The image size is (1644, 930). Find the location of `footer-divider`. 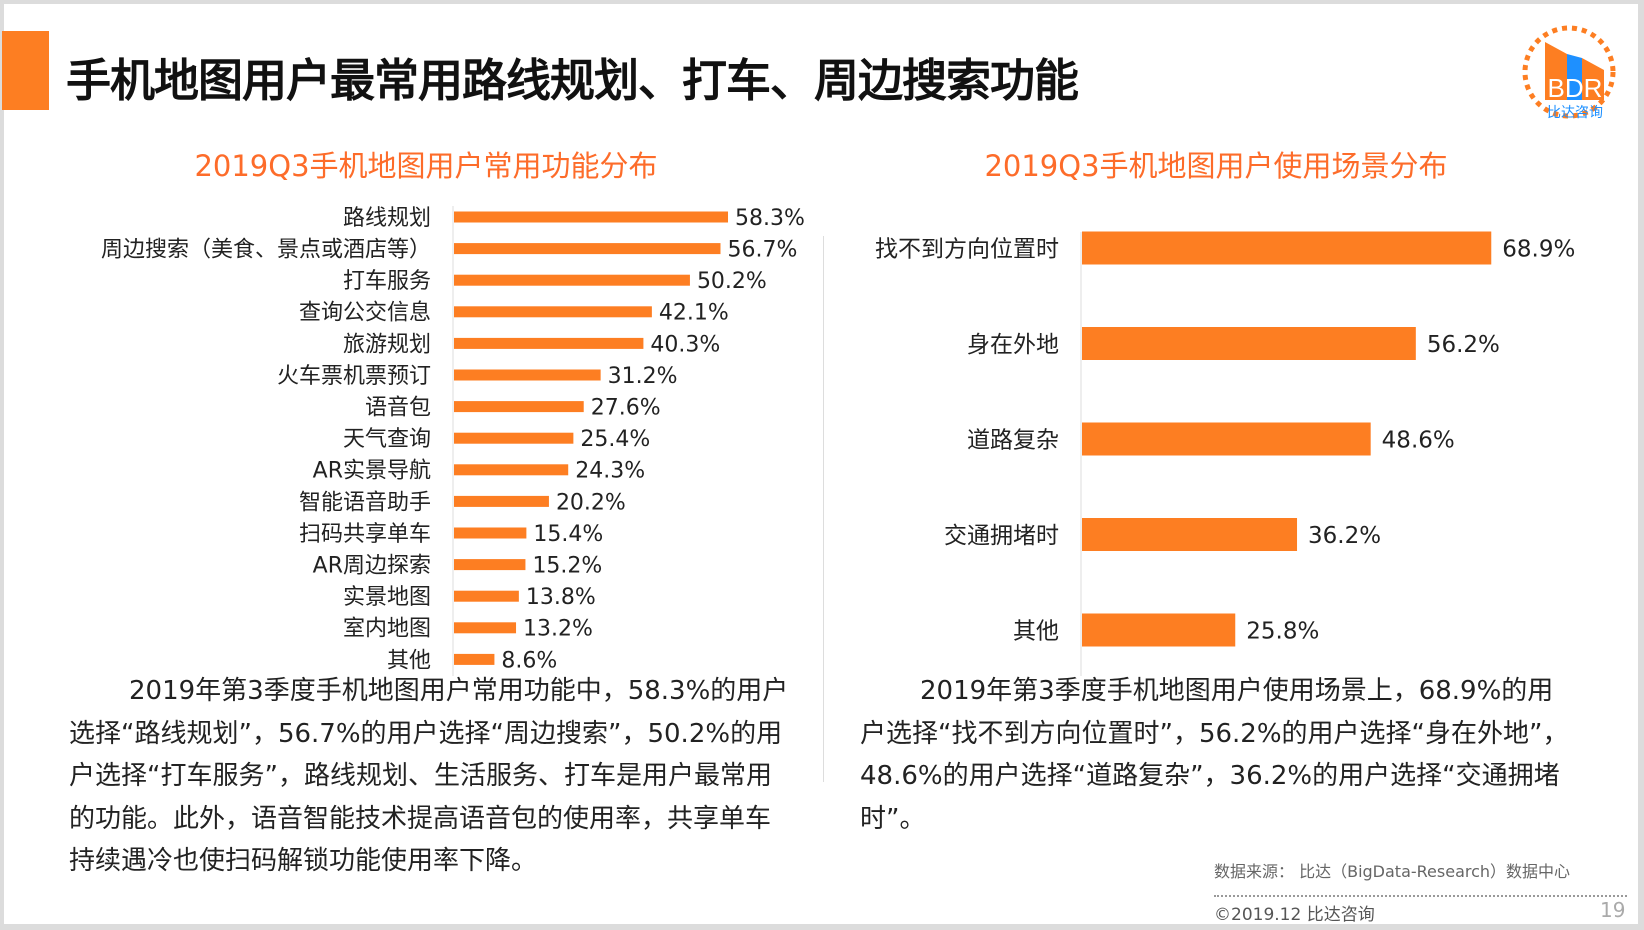

footer-divider is located at coordinates (1420, 896).